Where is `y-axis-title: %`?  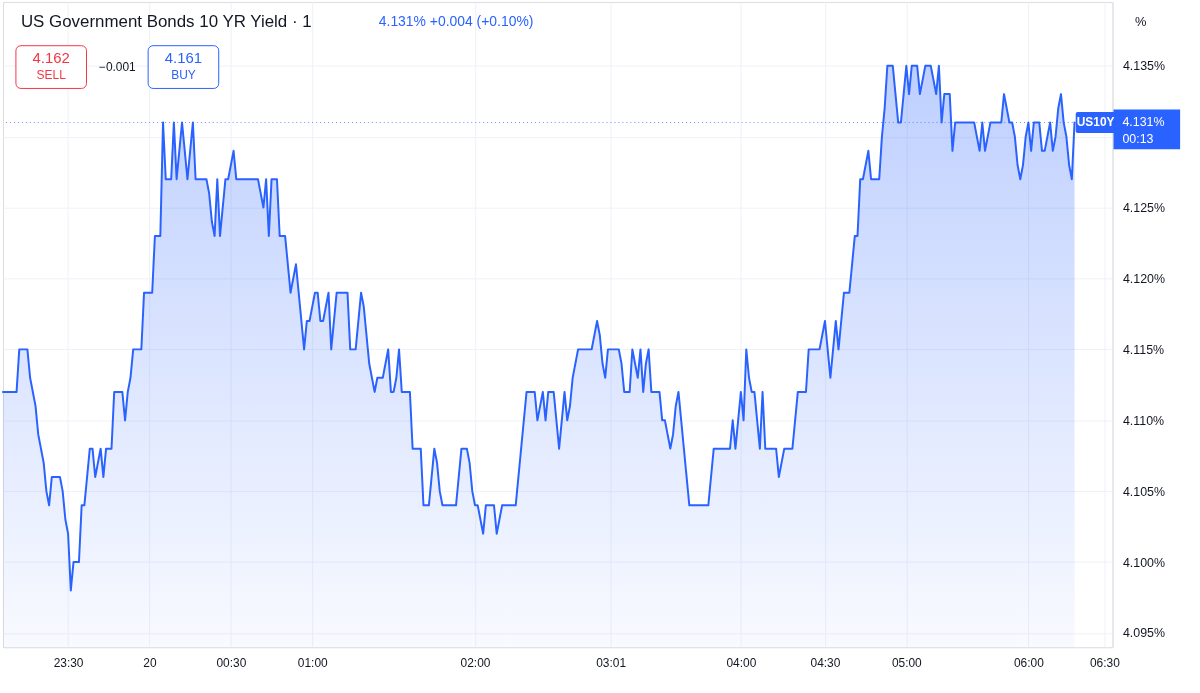
y-axis-title: % is located at coordinates (1140, 22).